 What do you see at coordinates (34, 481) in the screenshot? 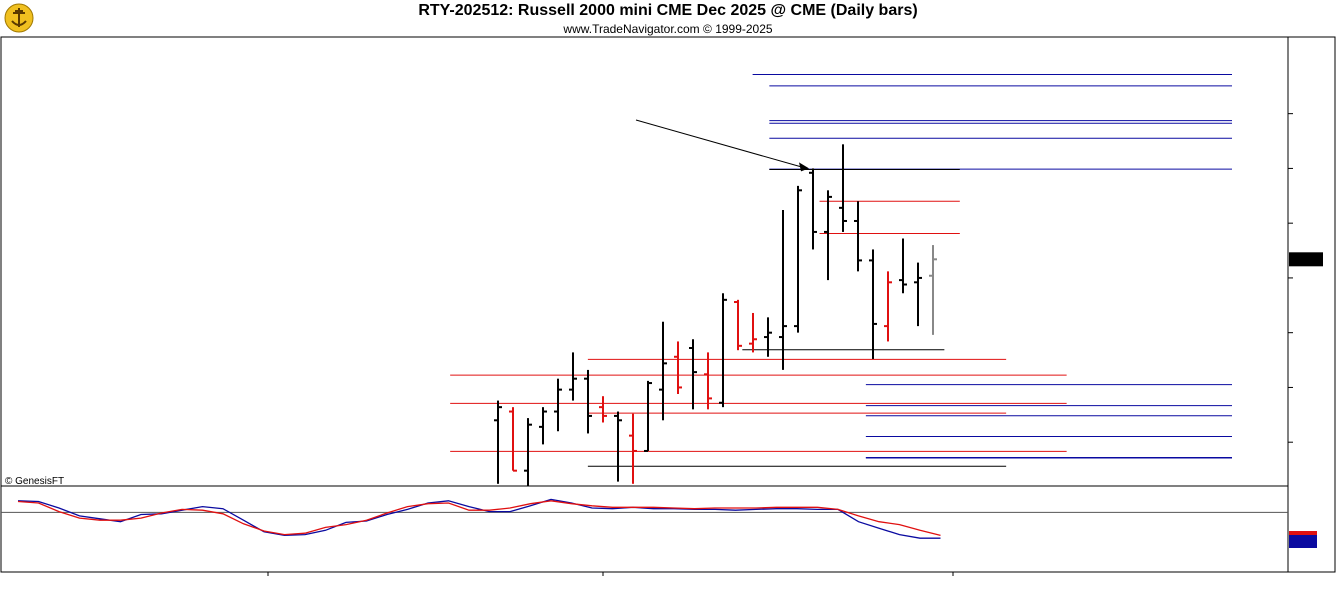
I see `watermark-label: © GenesisFT` at bounding box center [34, 481].